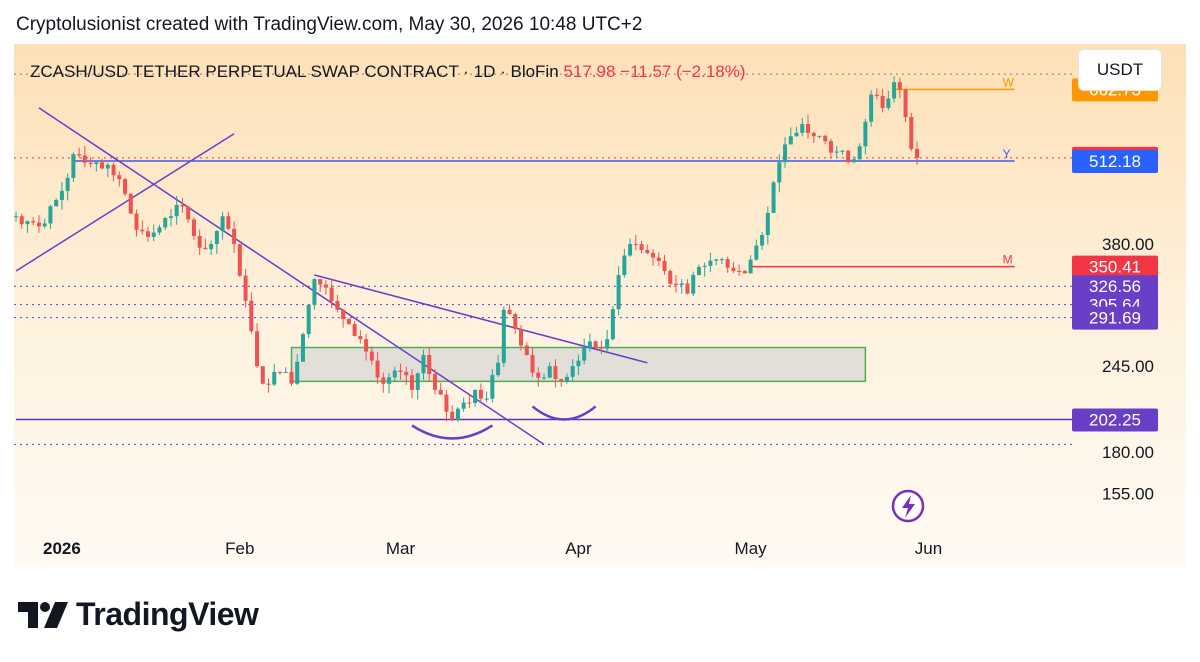 Image resolution: width=1200 pixels, height=662 pixels. Describe the element at coordinates (589, 71) in the screenshot. I see `last-price: 517.98` at that location.